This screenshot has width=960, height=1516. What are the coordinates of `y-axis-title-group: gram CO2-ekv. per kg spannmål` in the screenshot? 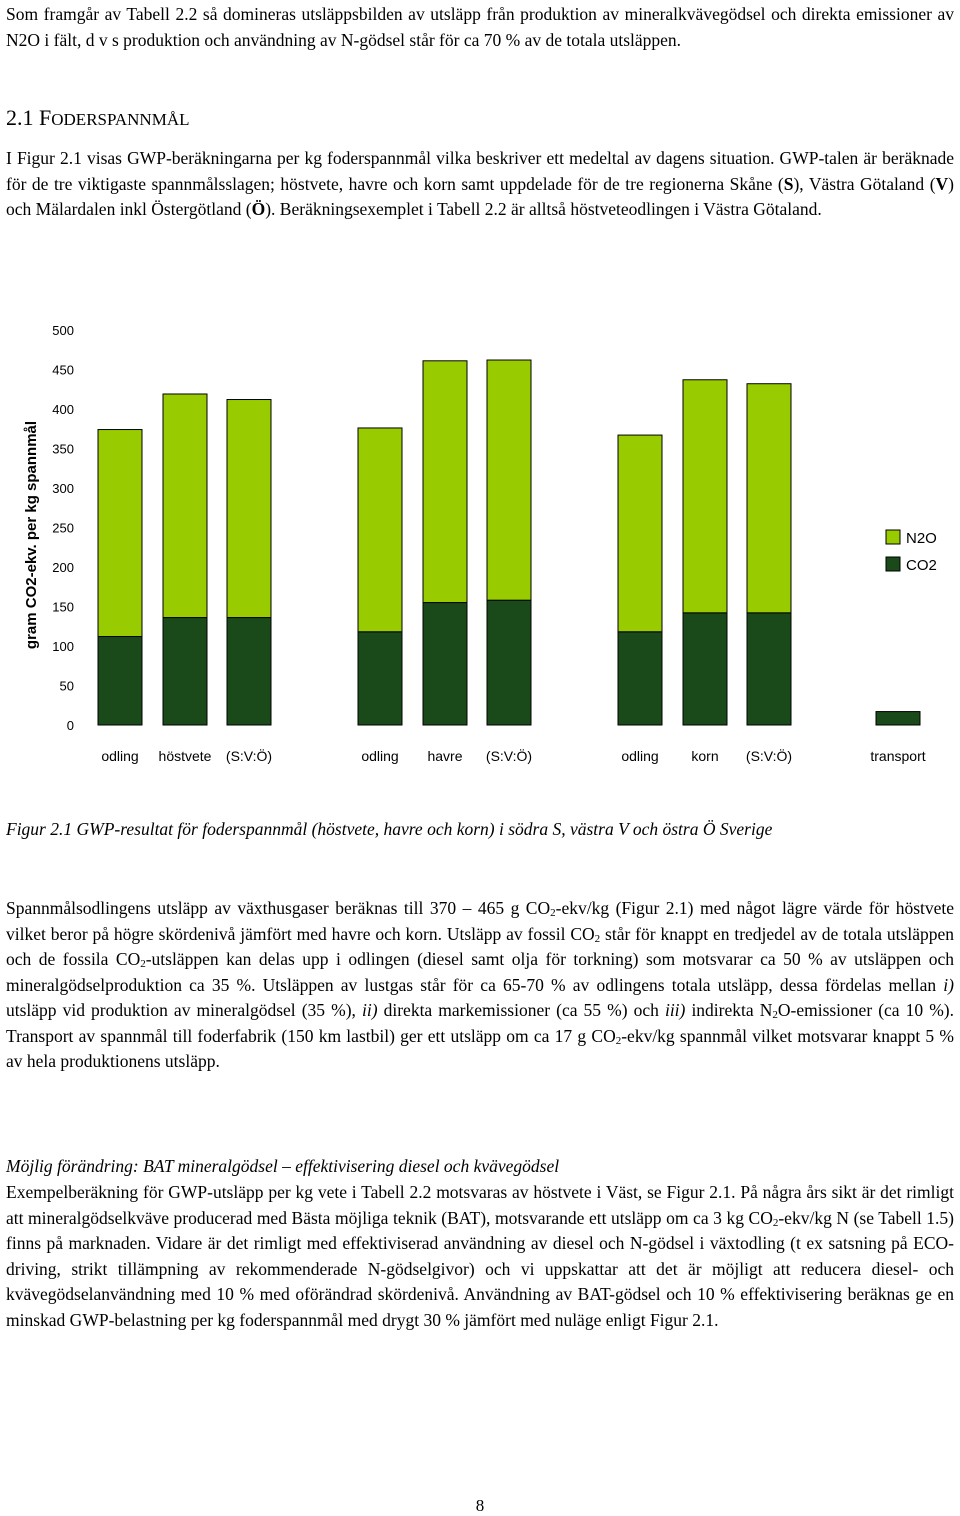 It's located at (31, 535).